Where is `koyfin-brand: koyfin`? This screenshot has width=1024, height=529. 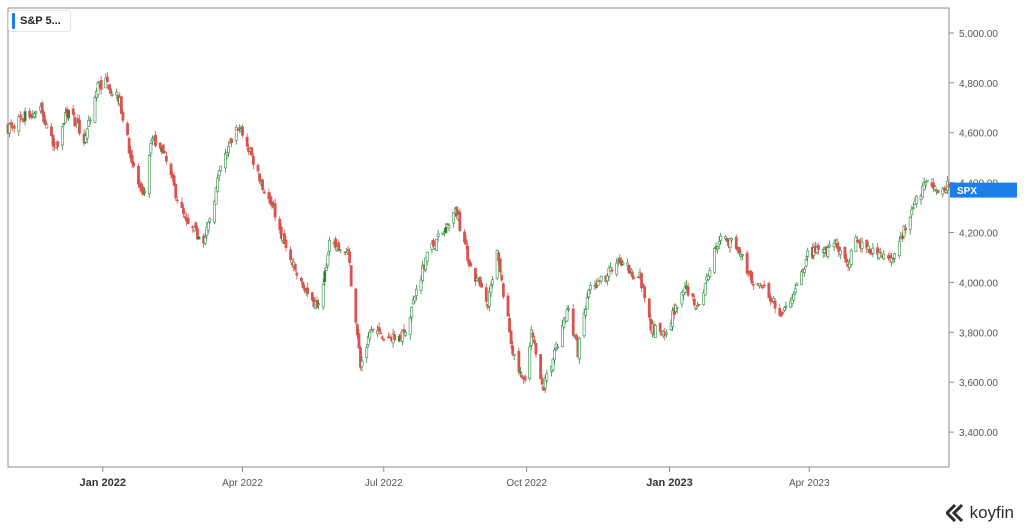 koyfin-brand: koyfin is located at coordinates (979, 513).